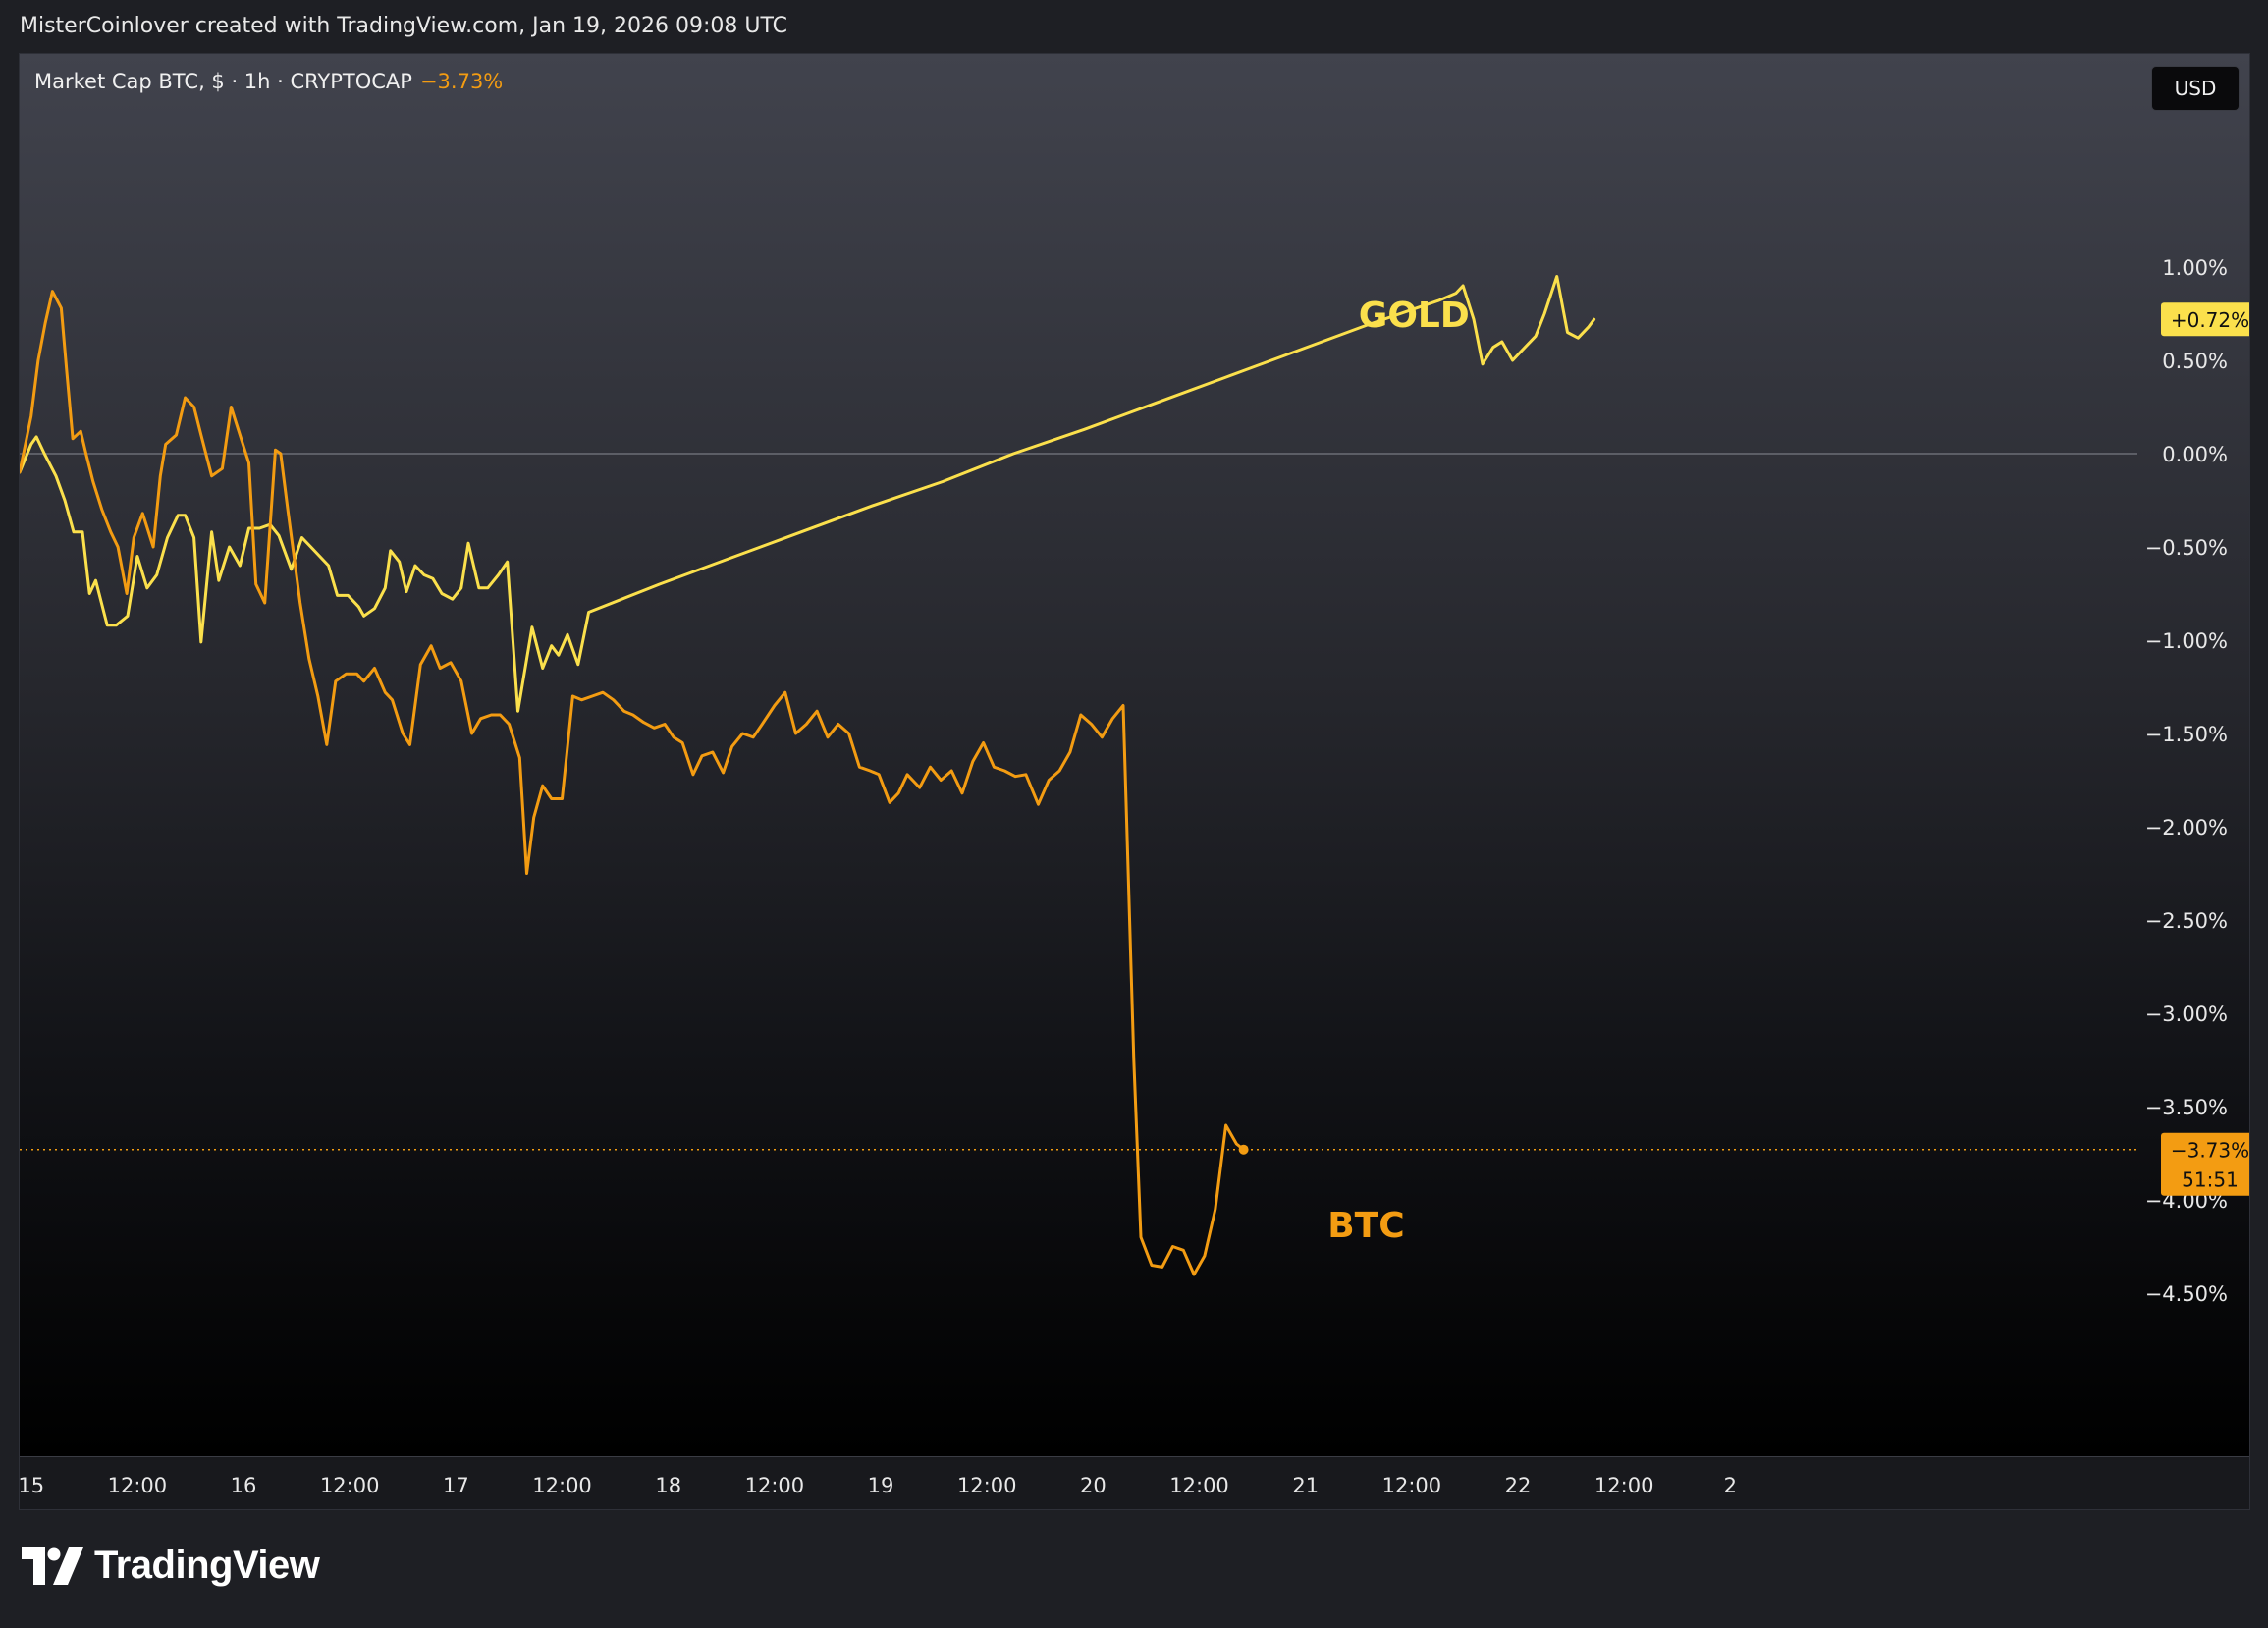 This screenshot has width=2268, height=1628. What do you see at coordinates (1093, 1486) in the screenshot?
I see `x-tick-label: 20` at bounding box center [1093, 1486].